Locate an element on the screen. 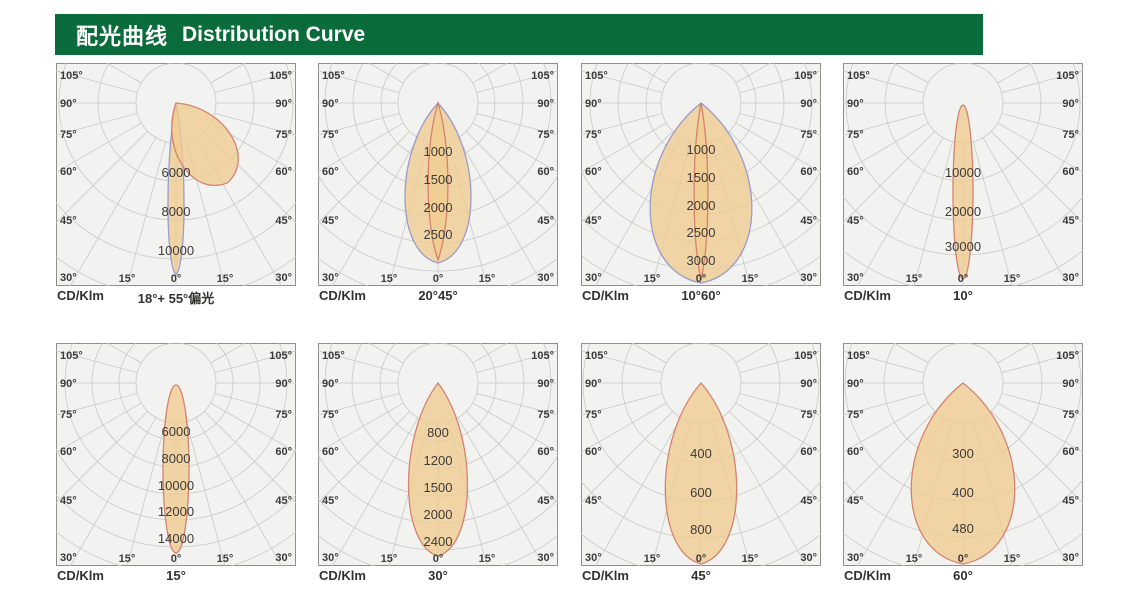  chart-caption: CD/Klm 10° is located at coordinates (963, 297).